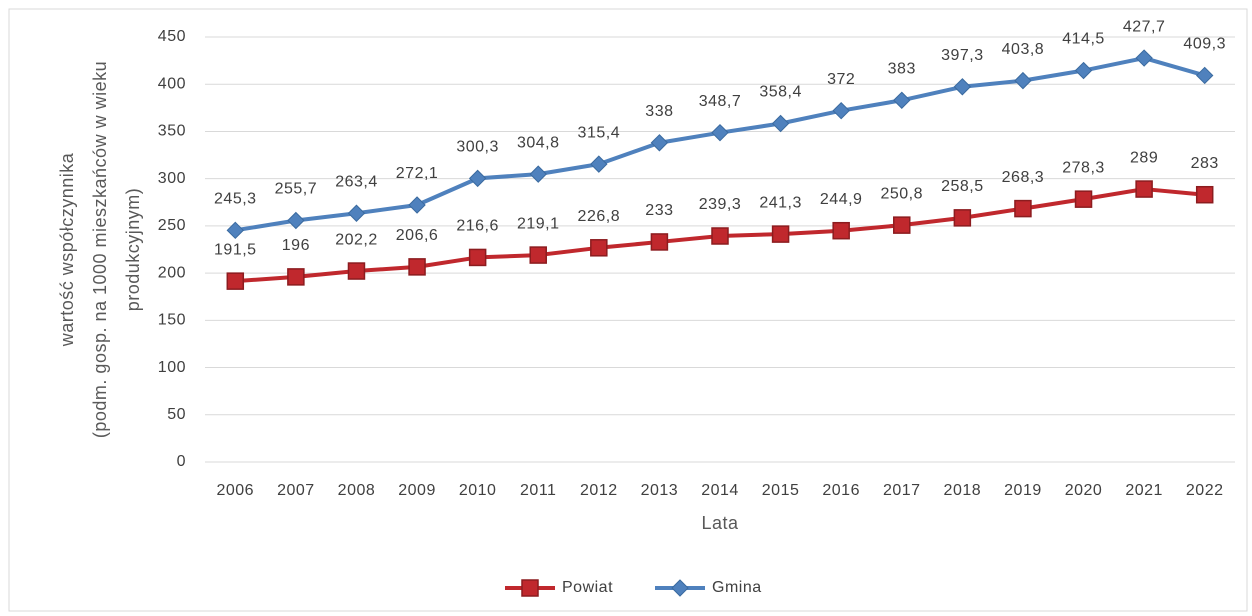 Image resolution: width=1252 pixels, height=616 pixels. Describe the element at coordinates (356, 239) in the screenshot. I see `data-label: 202,2` at that location.